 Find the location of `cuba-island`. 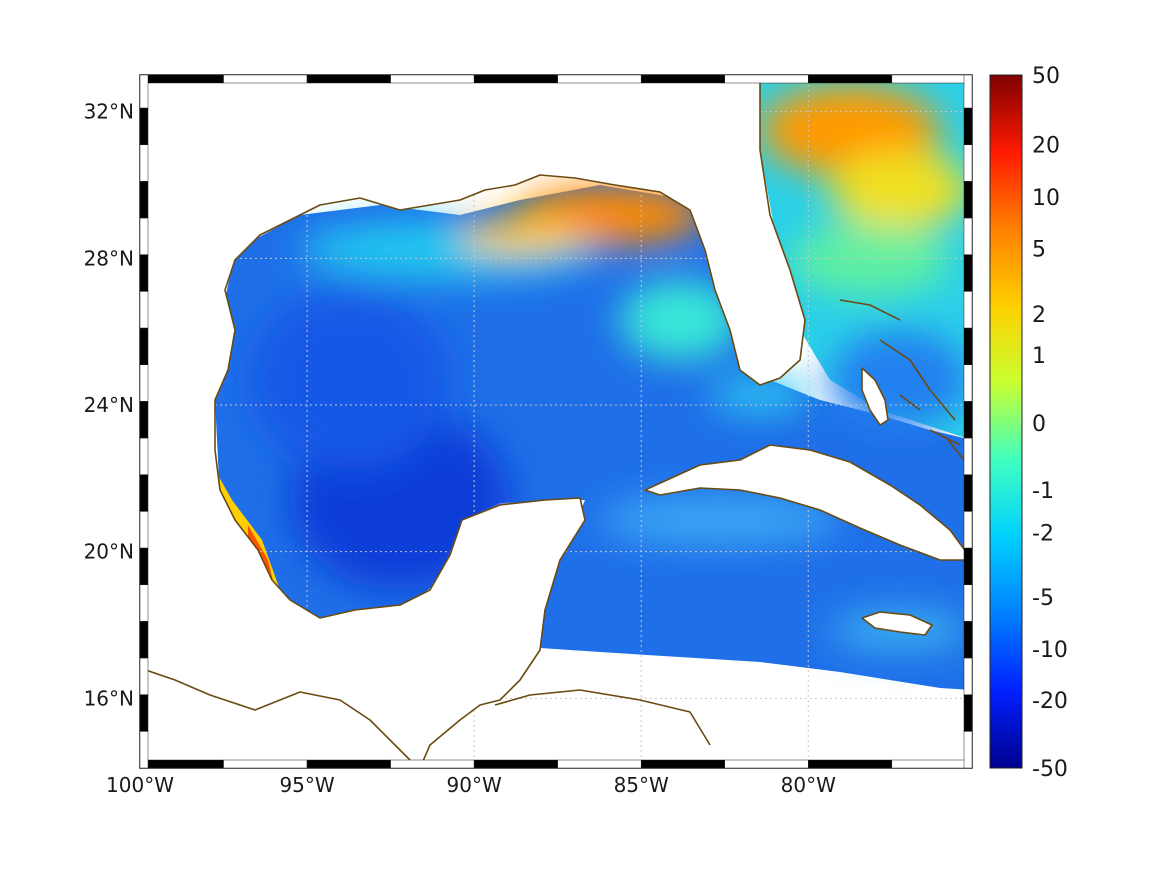

cuba-island is located at coordinates (808, 502).